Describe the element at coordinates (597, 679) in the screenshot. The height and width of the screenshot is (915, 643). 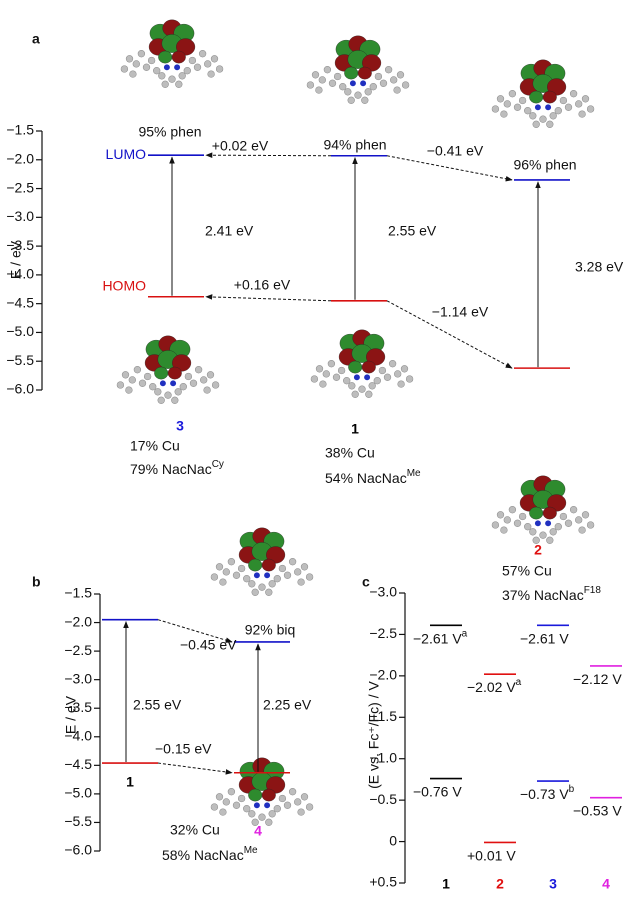
I see `potential-label: −2.12 V` at that location.